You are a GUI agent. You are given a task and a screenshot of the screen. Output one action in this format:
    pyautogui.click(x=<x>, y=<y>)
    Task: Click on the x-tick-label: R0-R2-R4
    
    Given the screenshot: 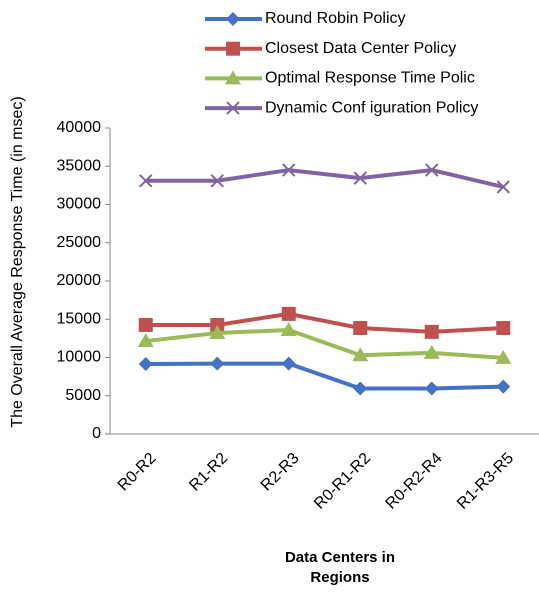 What is the action you would take?
    pyautogui.click(x=414, y=481)
    